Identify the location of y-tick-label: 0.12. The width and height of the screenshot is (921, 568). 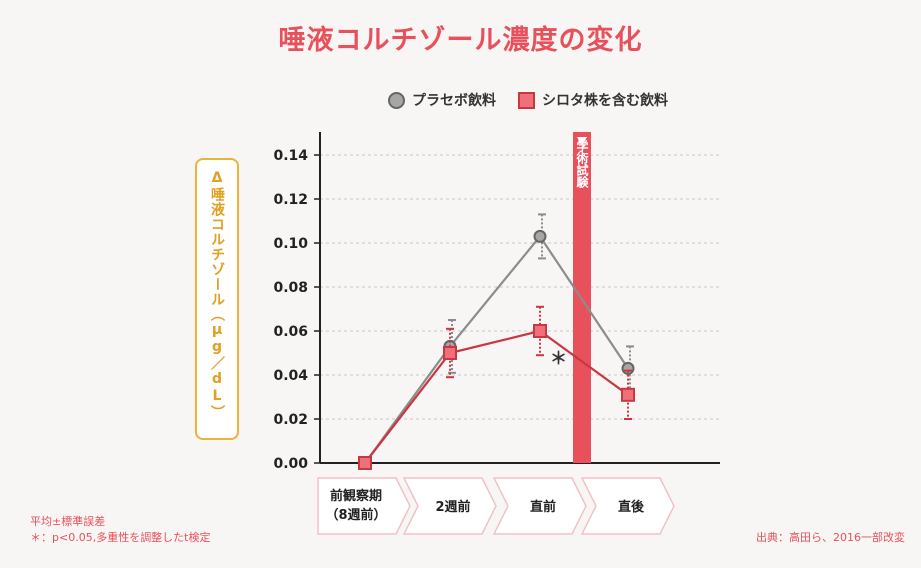
(290, 200).